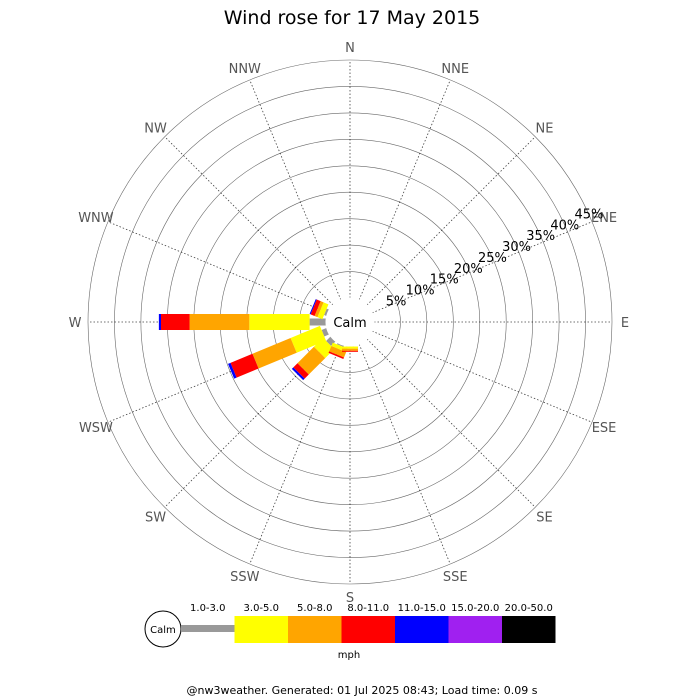  What do you see at coordinates (544, 129) in the screenshot?
I see `direction-label-ne: NE` at bounding box center [544, 129].